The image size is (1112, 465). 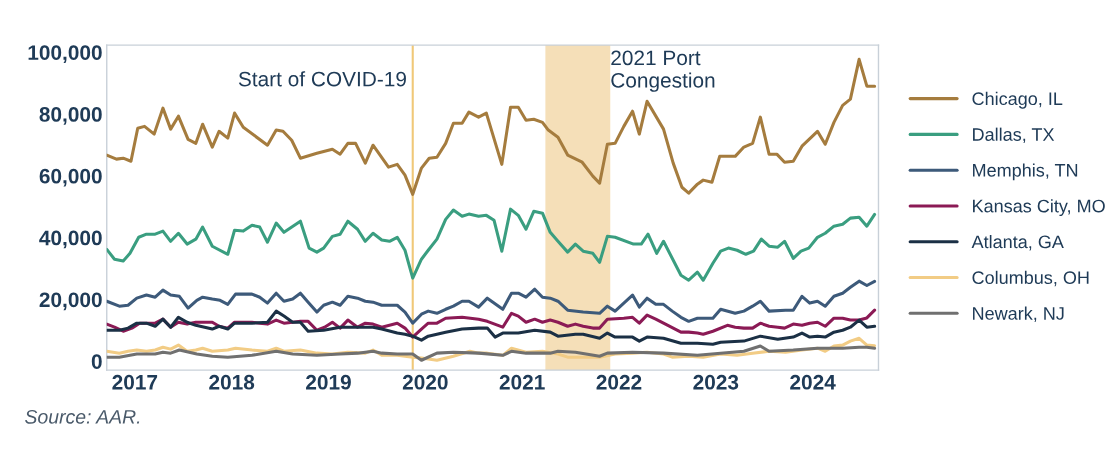 What do you see at coordinates (328, 382) in the screenshot?
I see `x-tick-label: 2019` at bounding box center [328, 382].